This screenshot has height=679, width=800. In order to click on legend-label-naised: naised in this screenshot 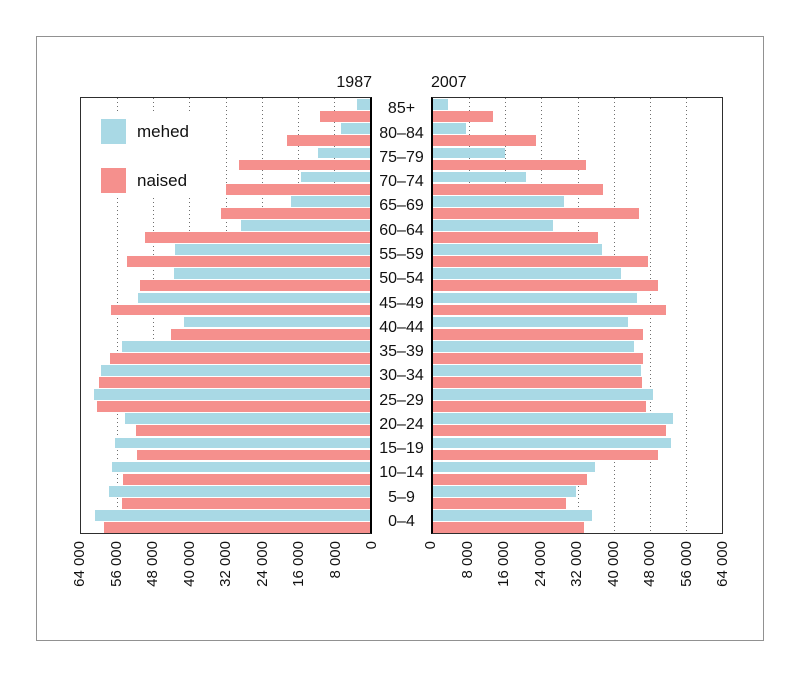, I will do `click(162, 180)`.